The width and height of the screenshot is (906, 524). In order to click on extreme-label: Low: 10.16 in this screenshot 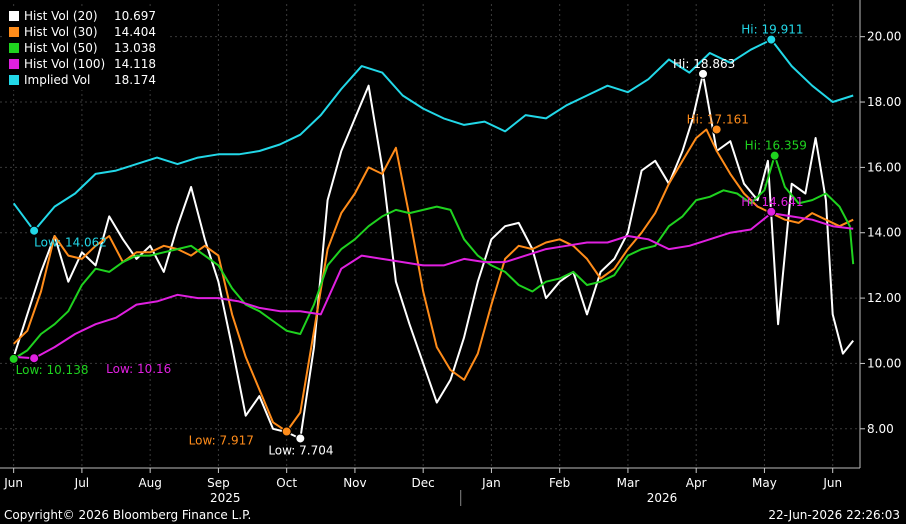, I will do `click(138, 369)`.